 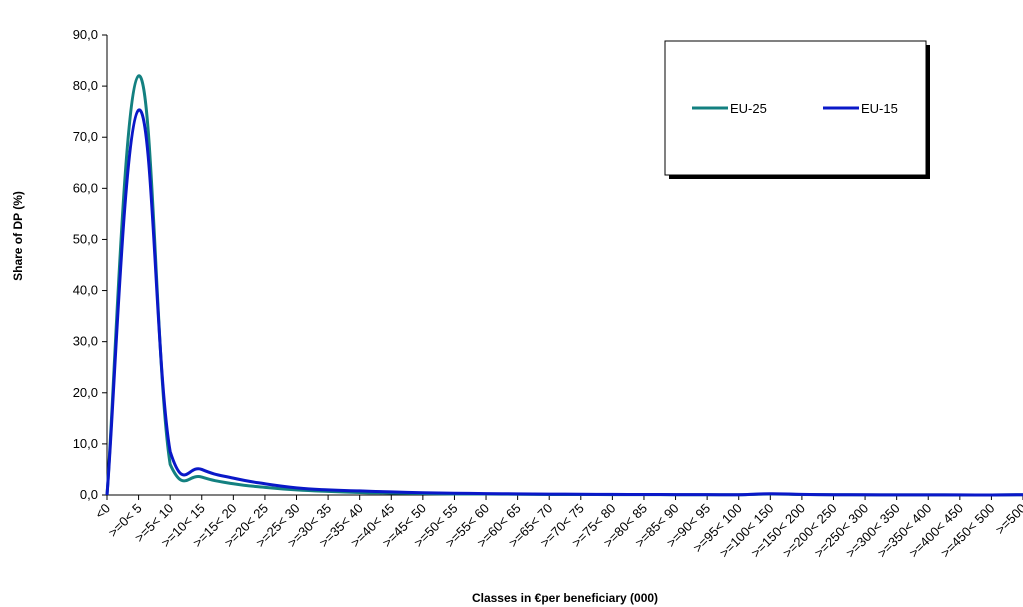 I want to click on y-tick-label: 90,0, so click(x=85, y=34).